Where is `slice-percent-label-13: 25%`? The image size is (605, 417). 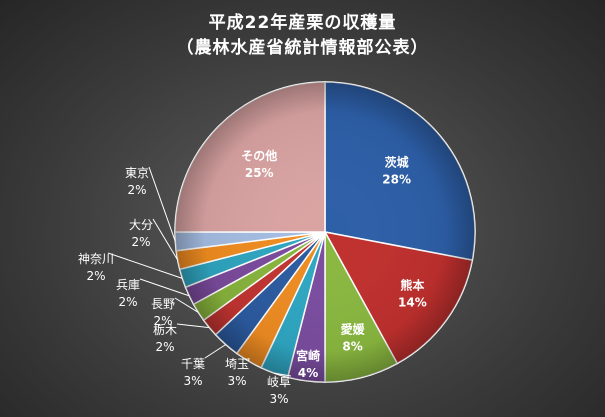 slice-percent-label-13: 25% is located at coordinates (259, 173).